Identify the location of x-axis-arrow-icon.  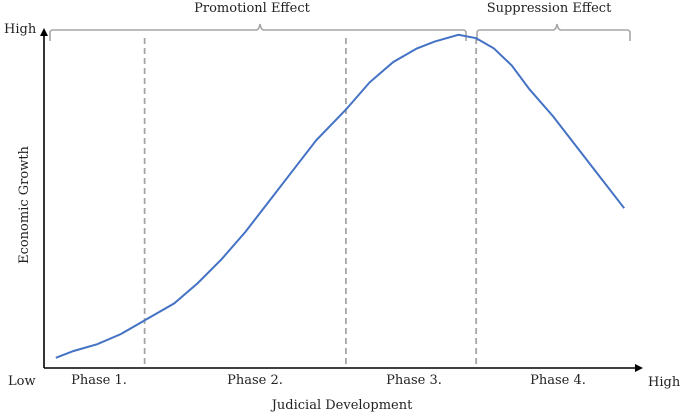
(639, 368).